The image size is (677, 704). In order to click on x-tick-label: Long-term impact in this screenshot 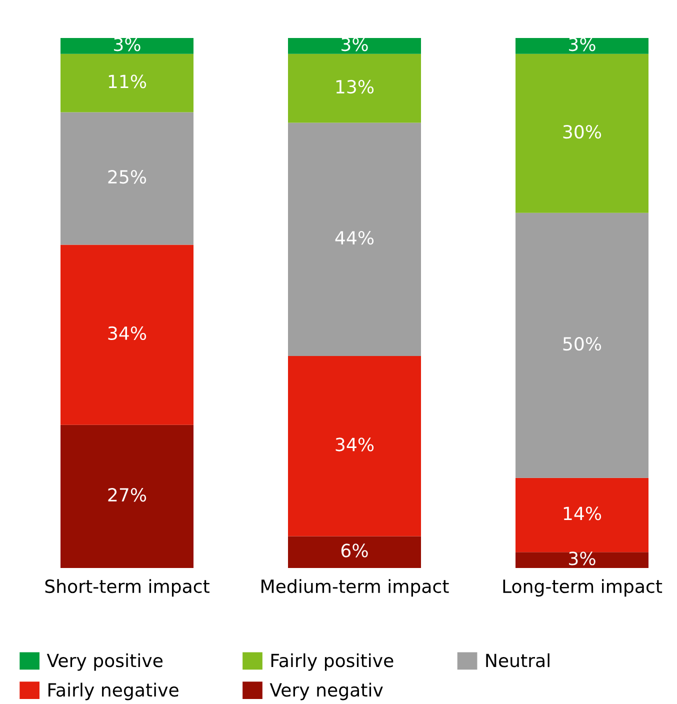, I will do `click(582, 588)`.